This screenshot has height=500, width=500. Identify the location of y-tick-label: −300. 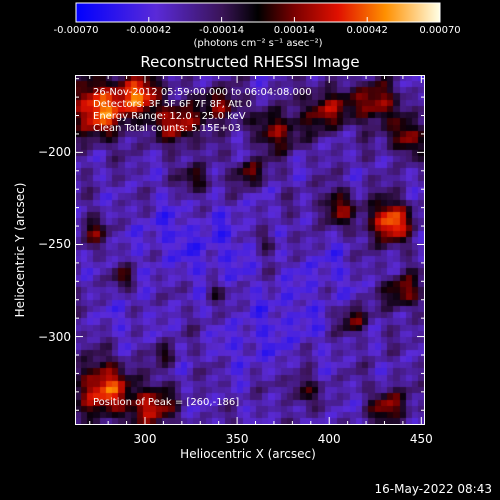
(54, 336).